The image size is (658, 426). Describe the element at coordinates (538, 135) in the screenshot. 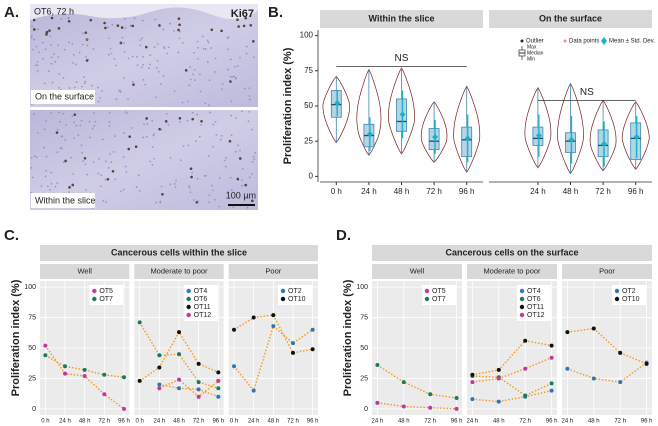

I see `mean` at that location.